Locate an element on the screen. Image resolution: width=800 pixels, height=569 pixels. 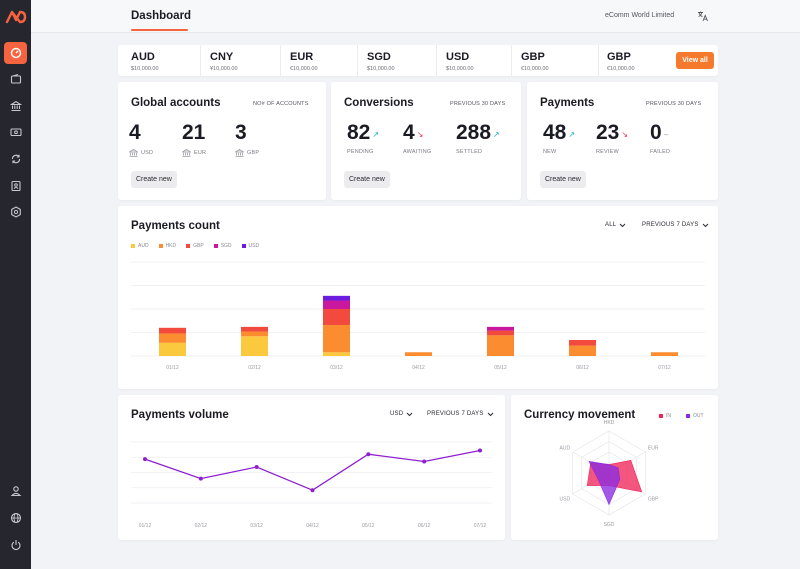
legend-item-aud: AUD is located at coordinates (140, 246).